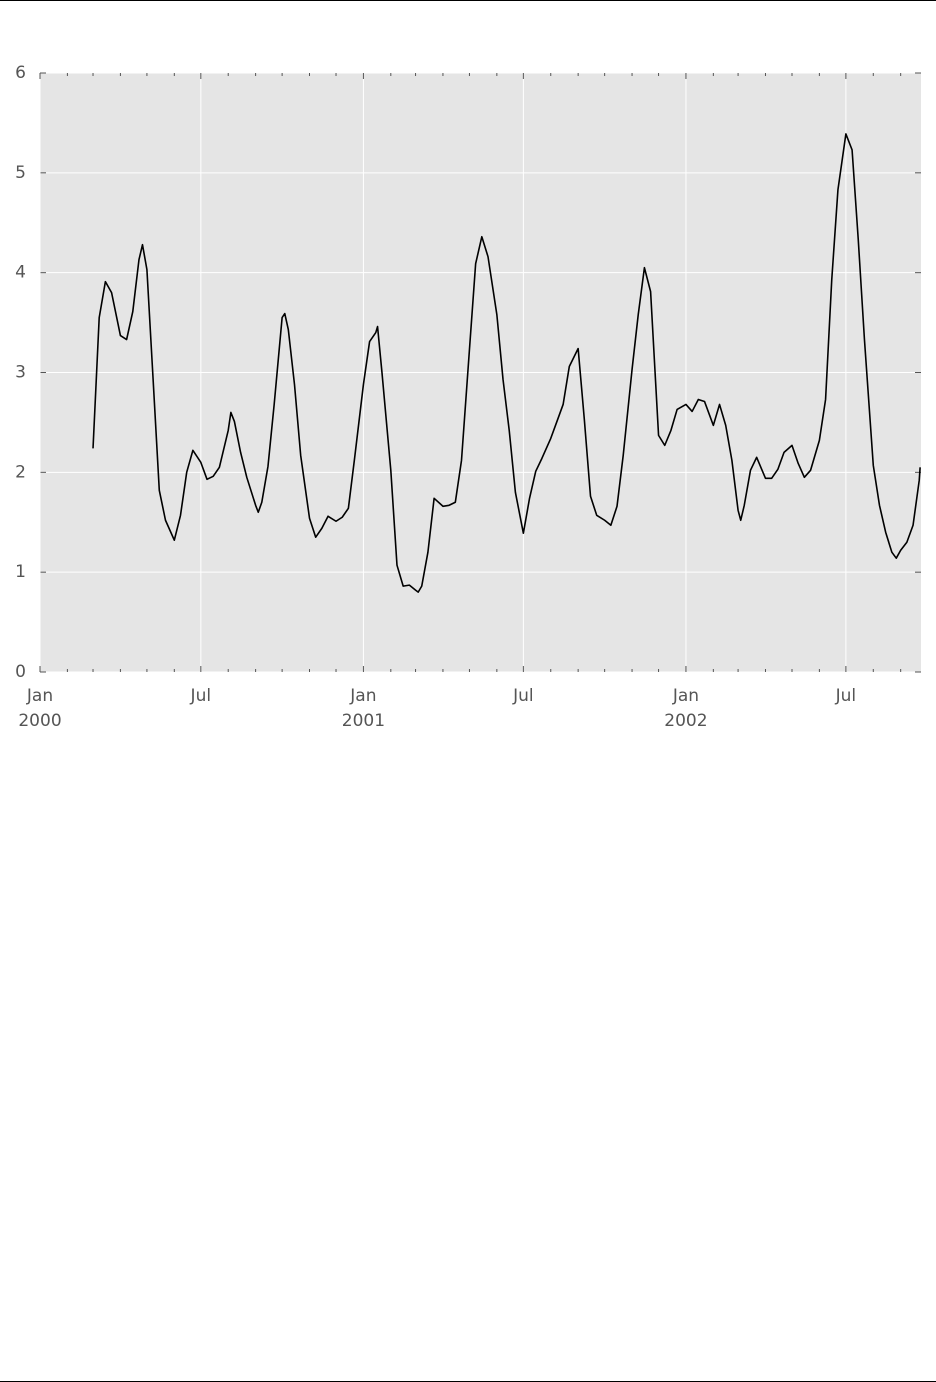  I want to click on y-tick-label: 3, so click(20, 373).